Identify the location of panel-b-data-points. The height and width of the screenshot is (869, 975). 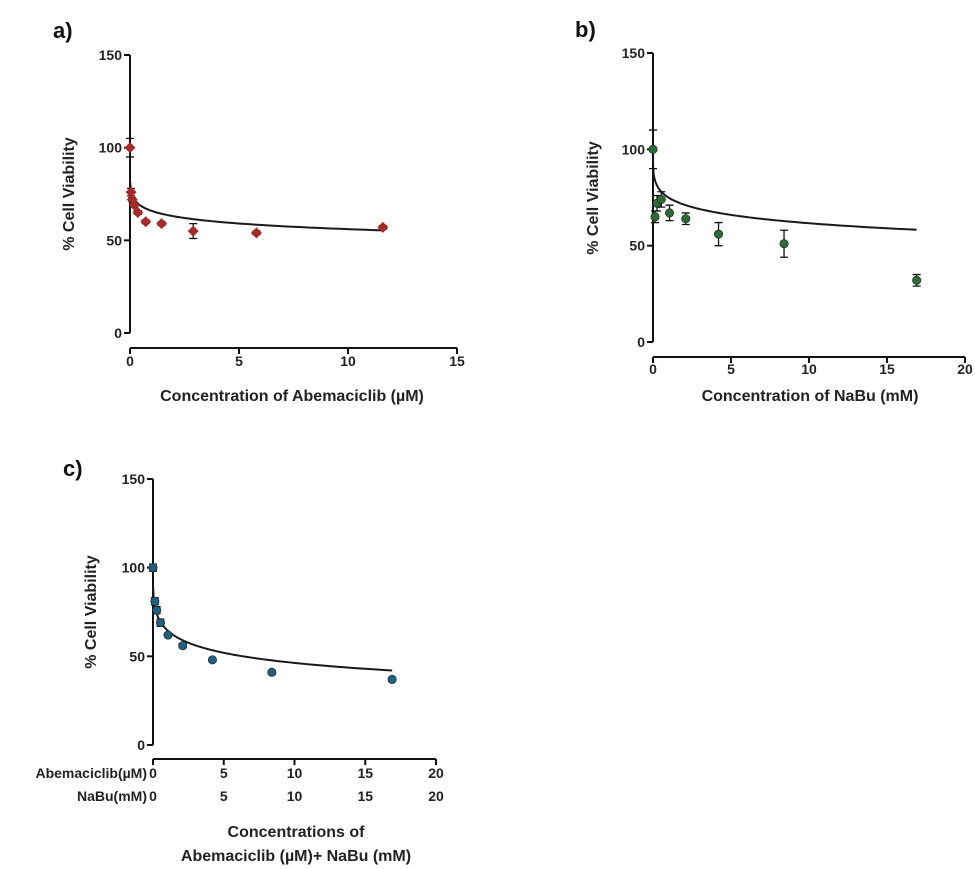
(785, 208).